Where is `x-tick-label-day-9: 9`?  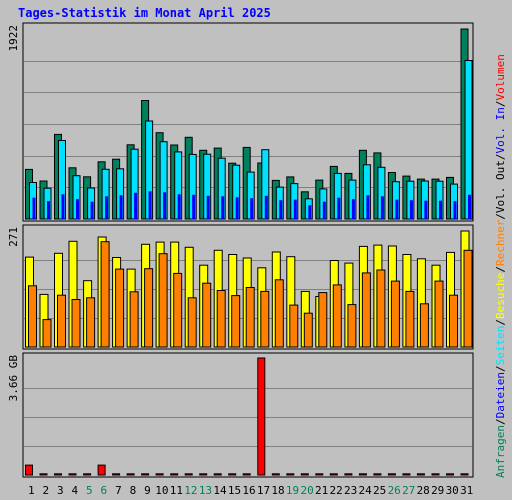 x-tick-label-day-9: 9 is located at coordinates (147, 490).